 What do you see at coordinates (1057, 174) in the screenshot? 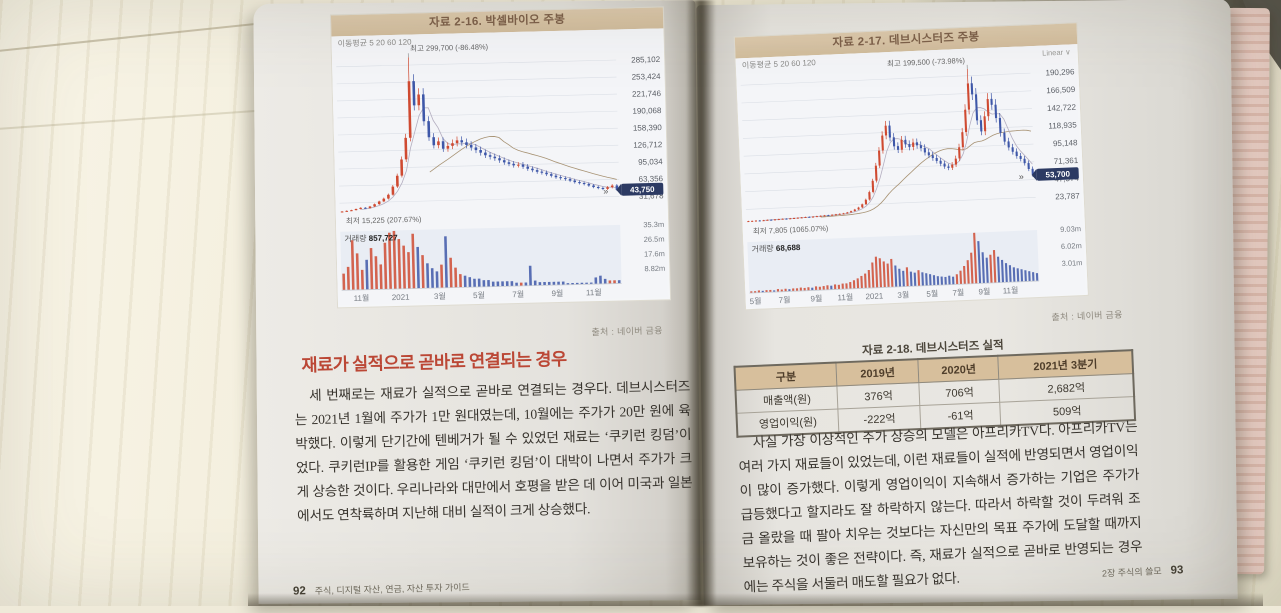
I see `svg-text: 53,700` at bounding box center [1057, 174].